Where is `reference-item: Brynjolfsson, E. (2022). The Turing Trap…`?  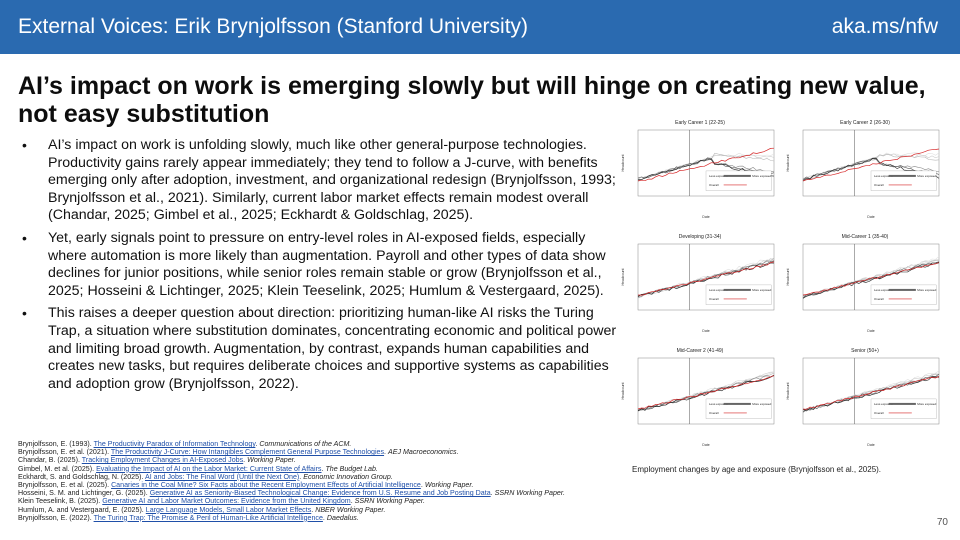 reference-item: Brynjolfsson, E. (2022). The Turing Trap… is located at coordinates (368, 518).